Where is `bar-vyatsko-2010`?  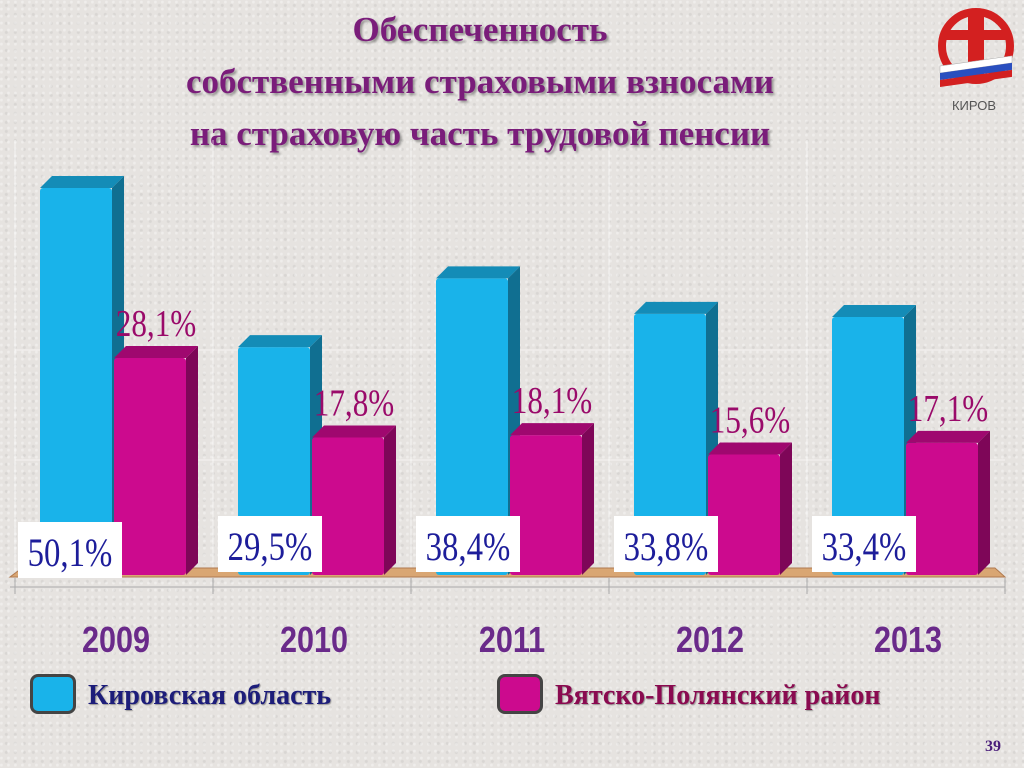
bar-vyatsko-2010 is located at coordinates (348, 506).